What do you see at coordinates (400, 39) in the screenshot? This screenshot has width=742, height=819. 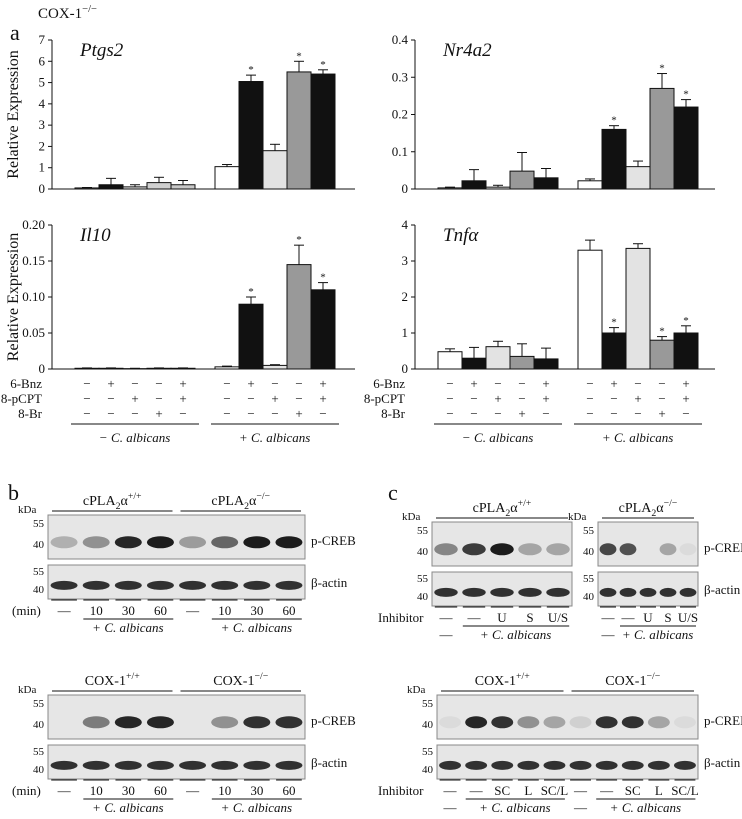 I see `y-tick-label: 0.4` at bounding box center [400, 39].